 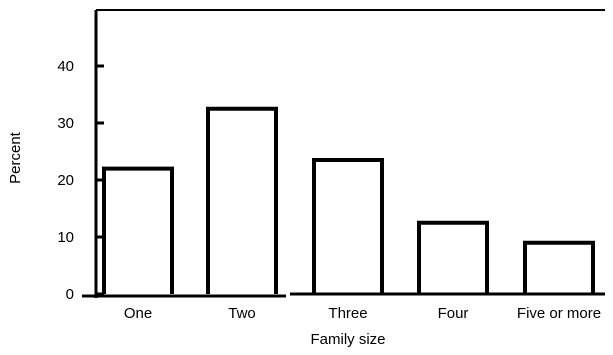 I want to click on bar-four, so click(x=453, y=257).